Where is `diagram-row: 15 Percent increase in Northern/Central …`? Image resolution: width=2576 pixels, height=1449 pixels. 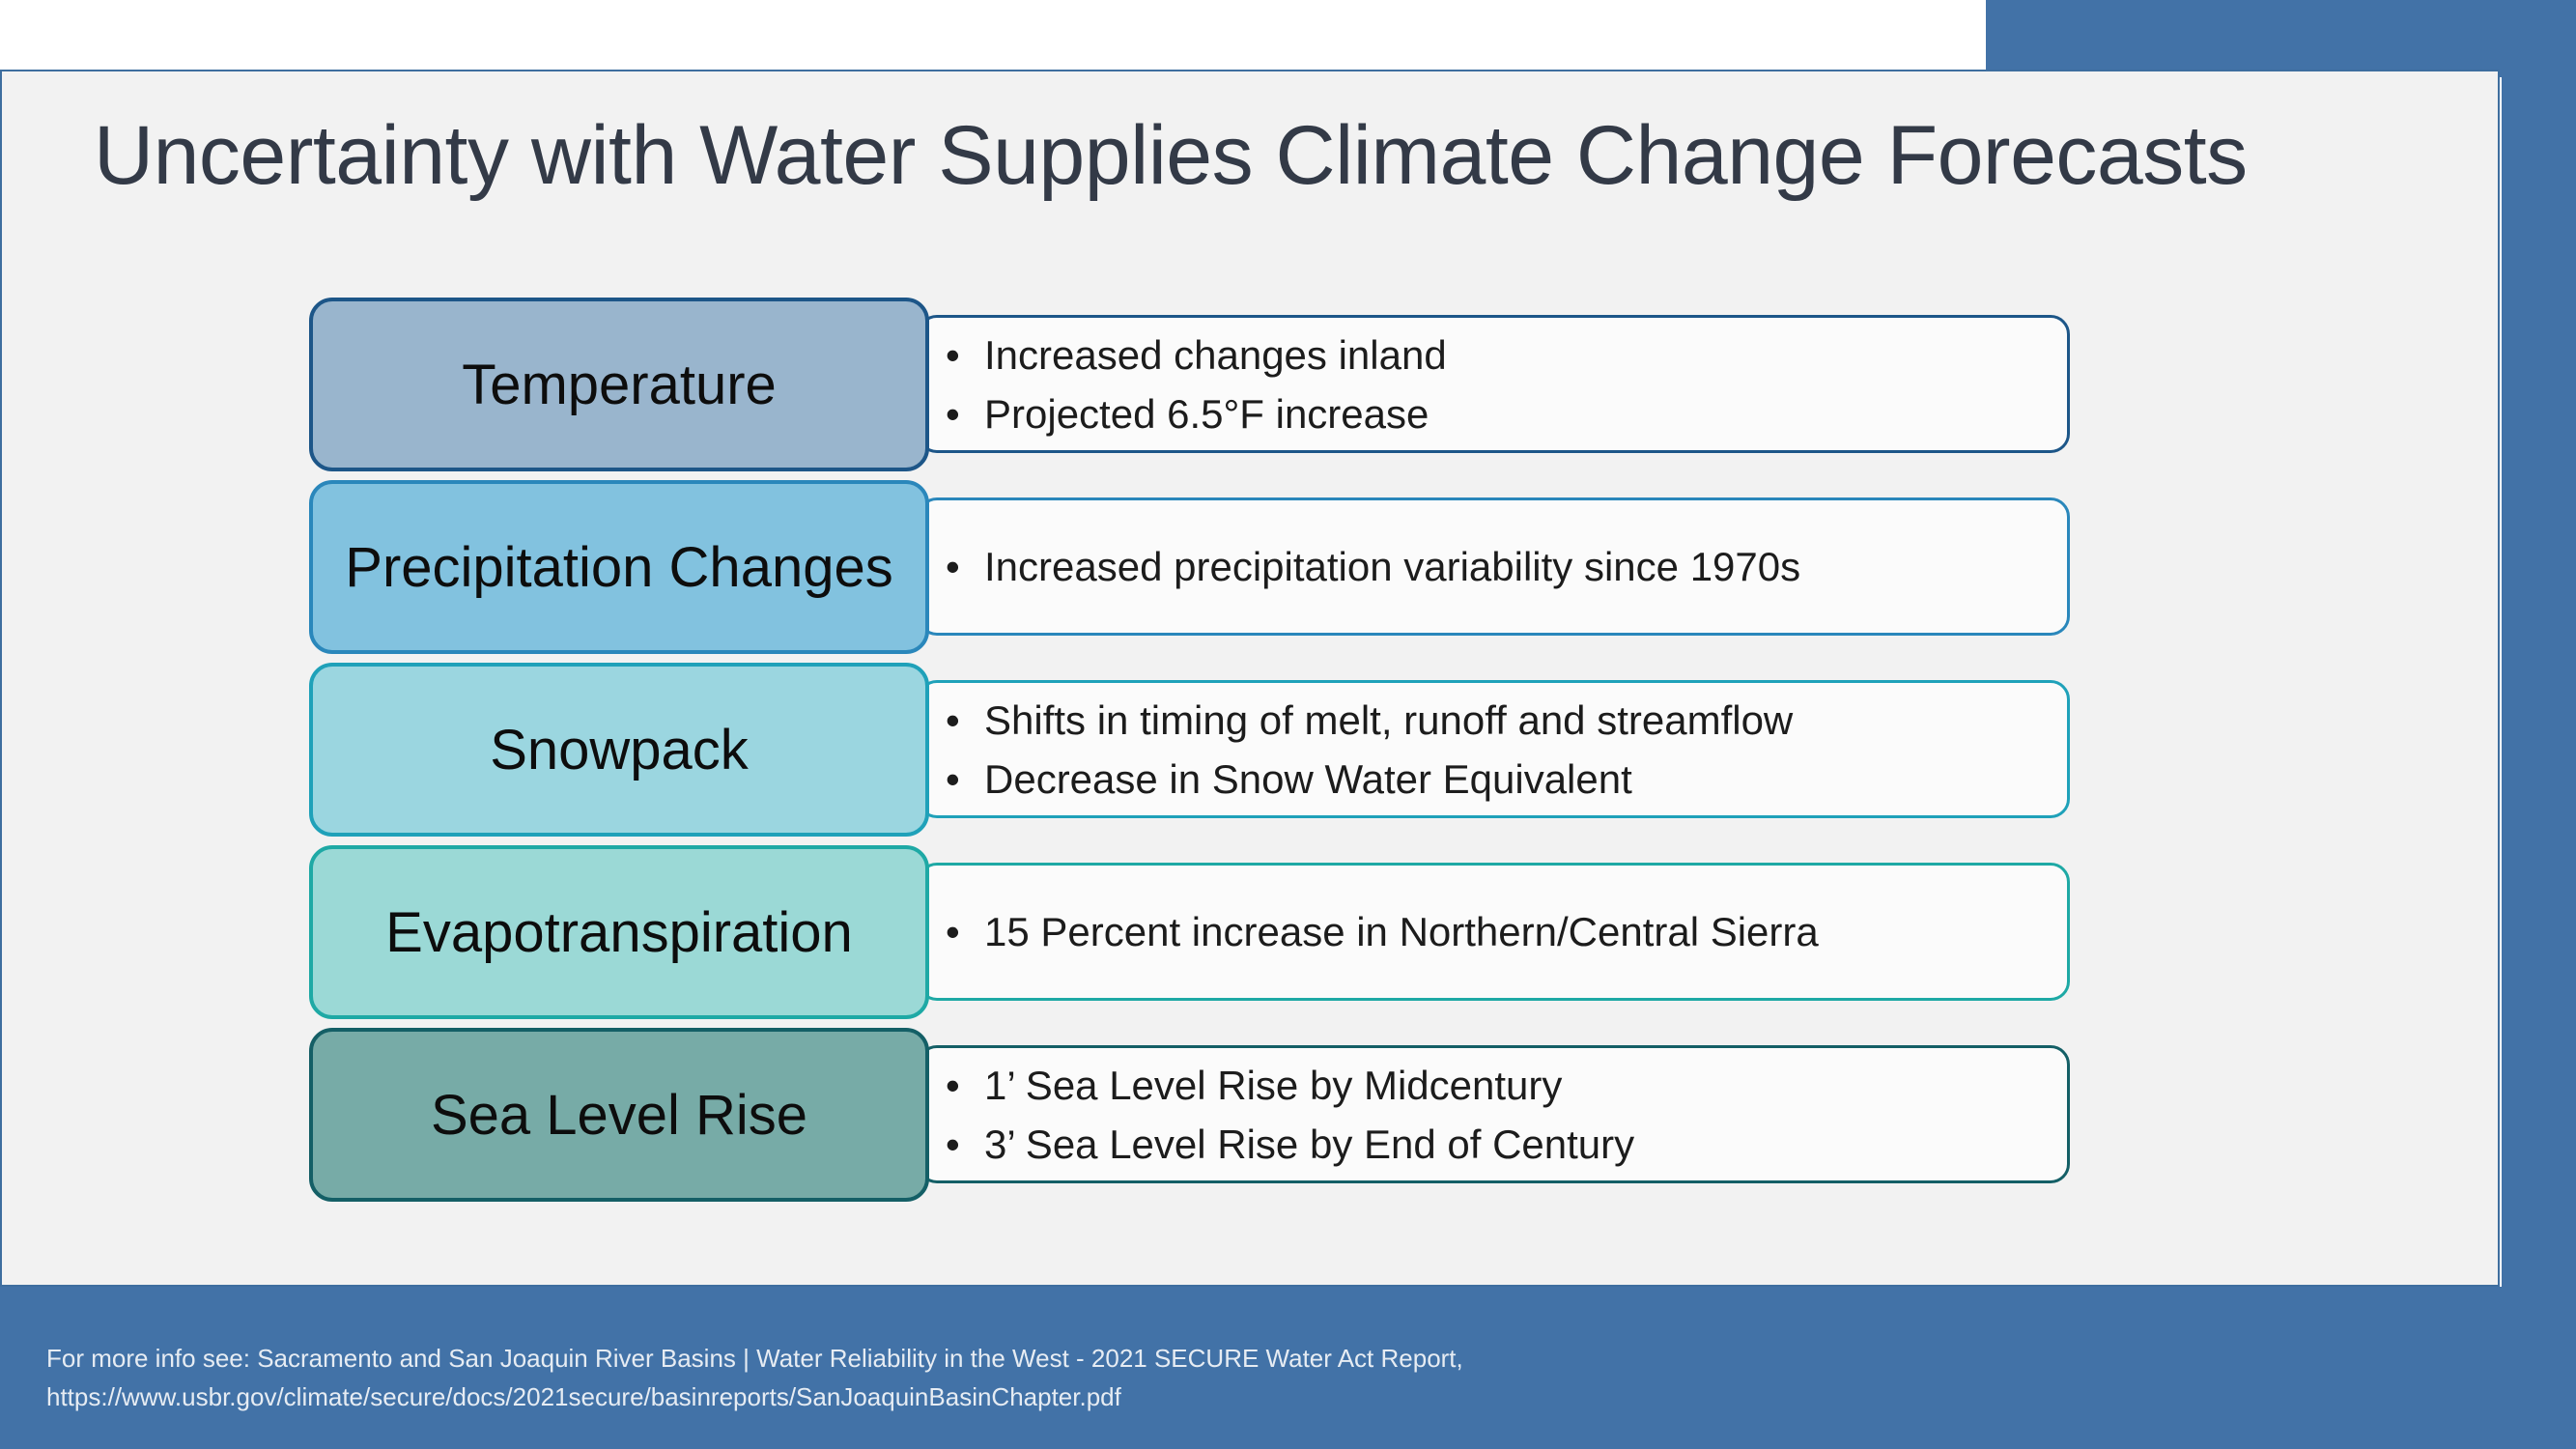 diagram-row: 15 Percent increase in Northern/Central … is located at coordinates (1288, 932).